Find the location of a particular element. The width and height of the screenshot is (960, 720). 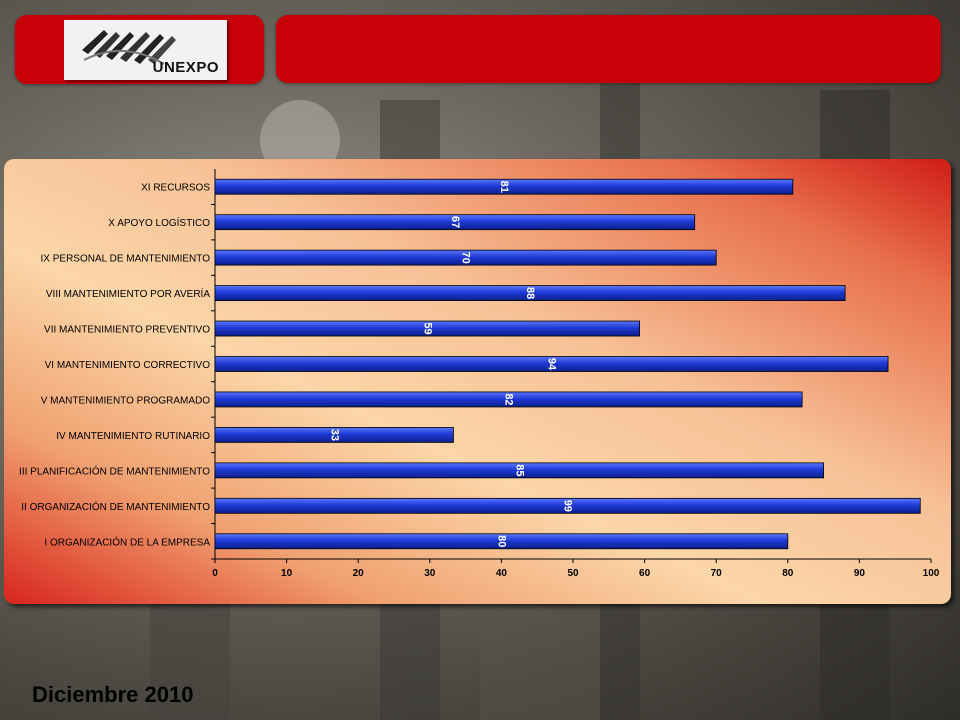

bar-data-label: 59 is located at coordinates (427, 328).